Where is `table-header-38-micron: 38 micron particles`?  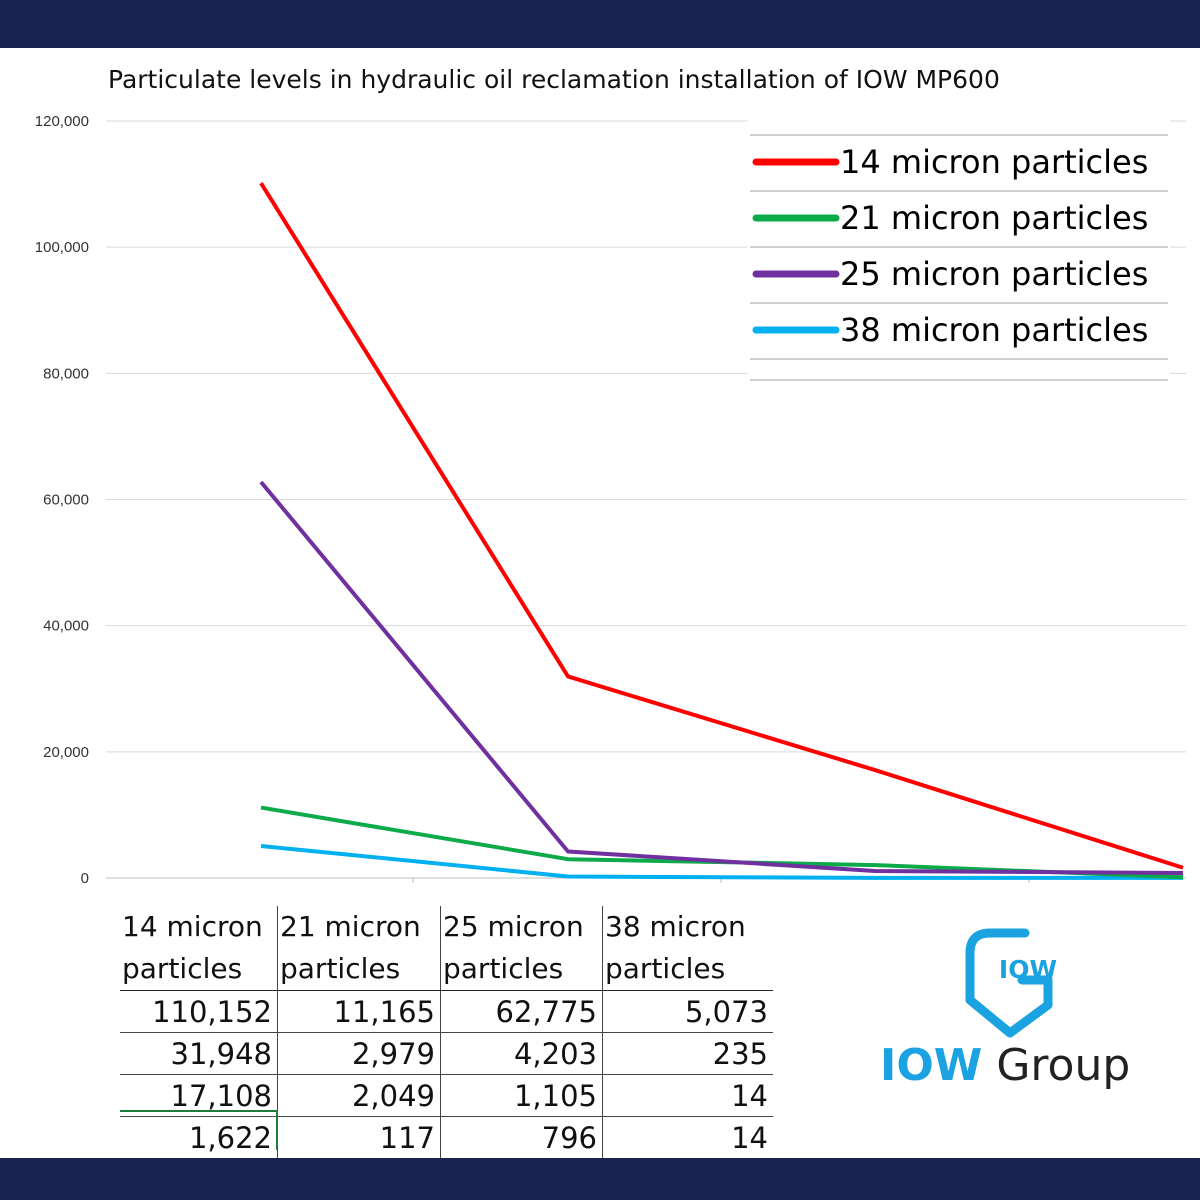 table-header-38-micron: 38 micron particles is located at coordinates (687, 948).